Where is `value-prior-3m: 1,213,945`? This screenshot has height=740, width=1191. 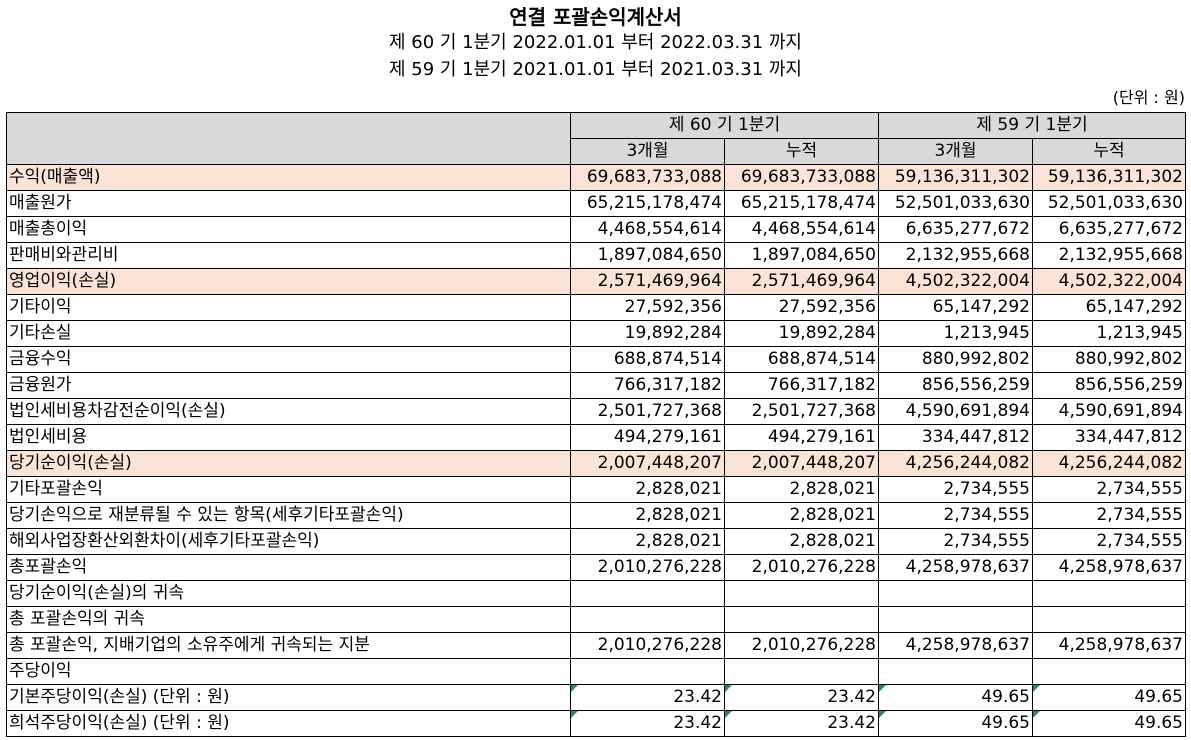 value-prior-3m: 1,213,945 is located at coordinates (955, 333).